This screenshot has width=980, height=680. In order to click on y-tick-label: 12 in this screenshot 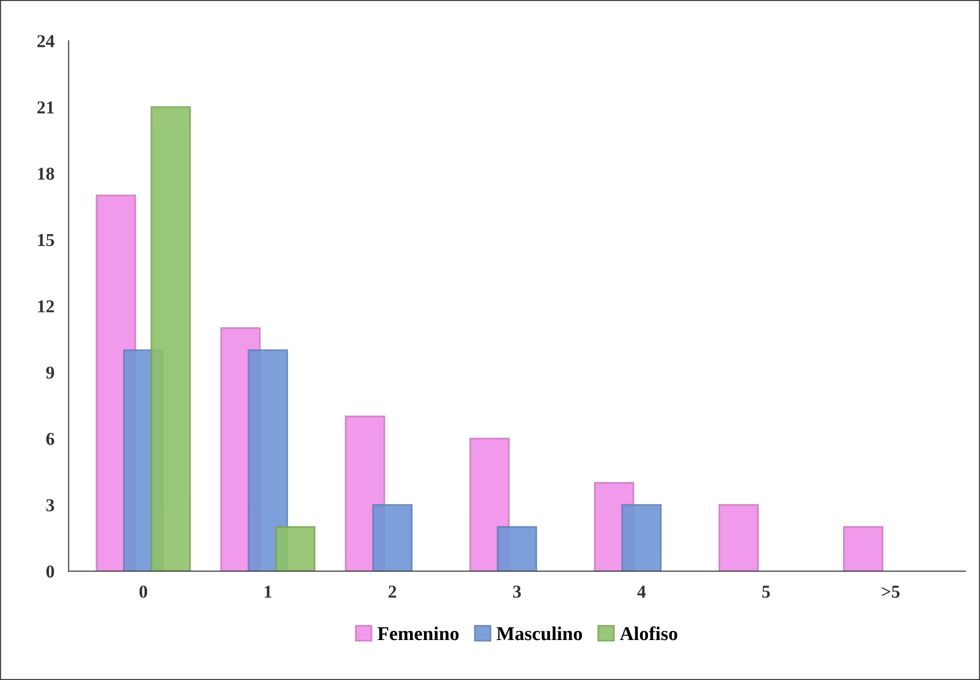, I will do `click(46, 306)`.